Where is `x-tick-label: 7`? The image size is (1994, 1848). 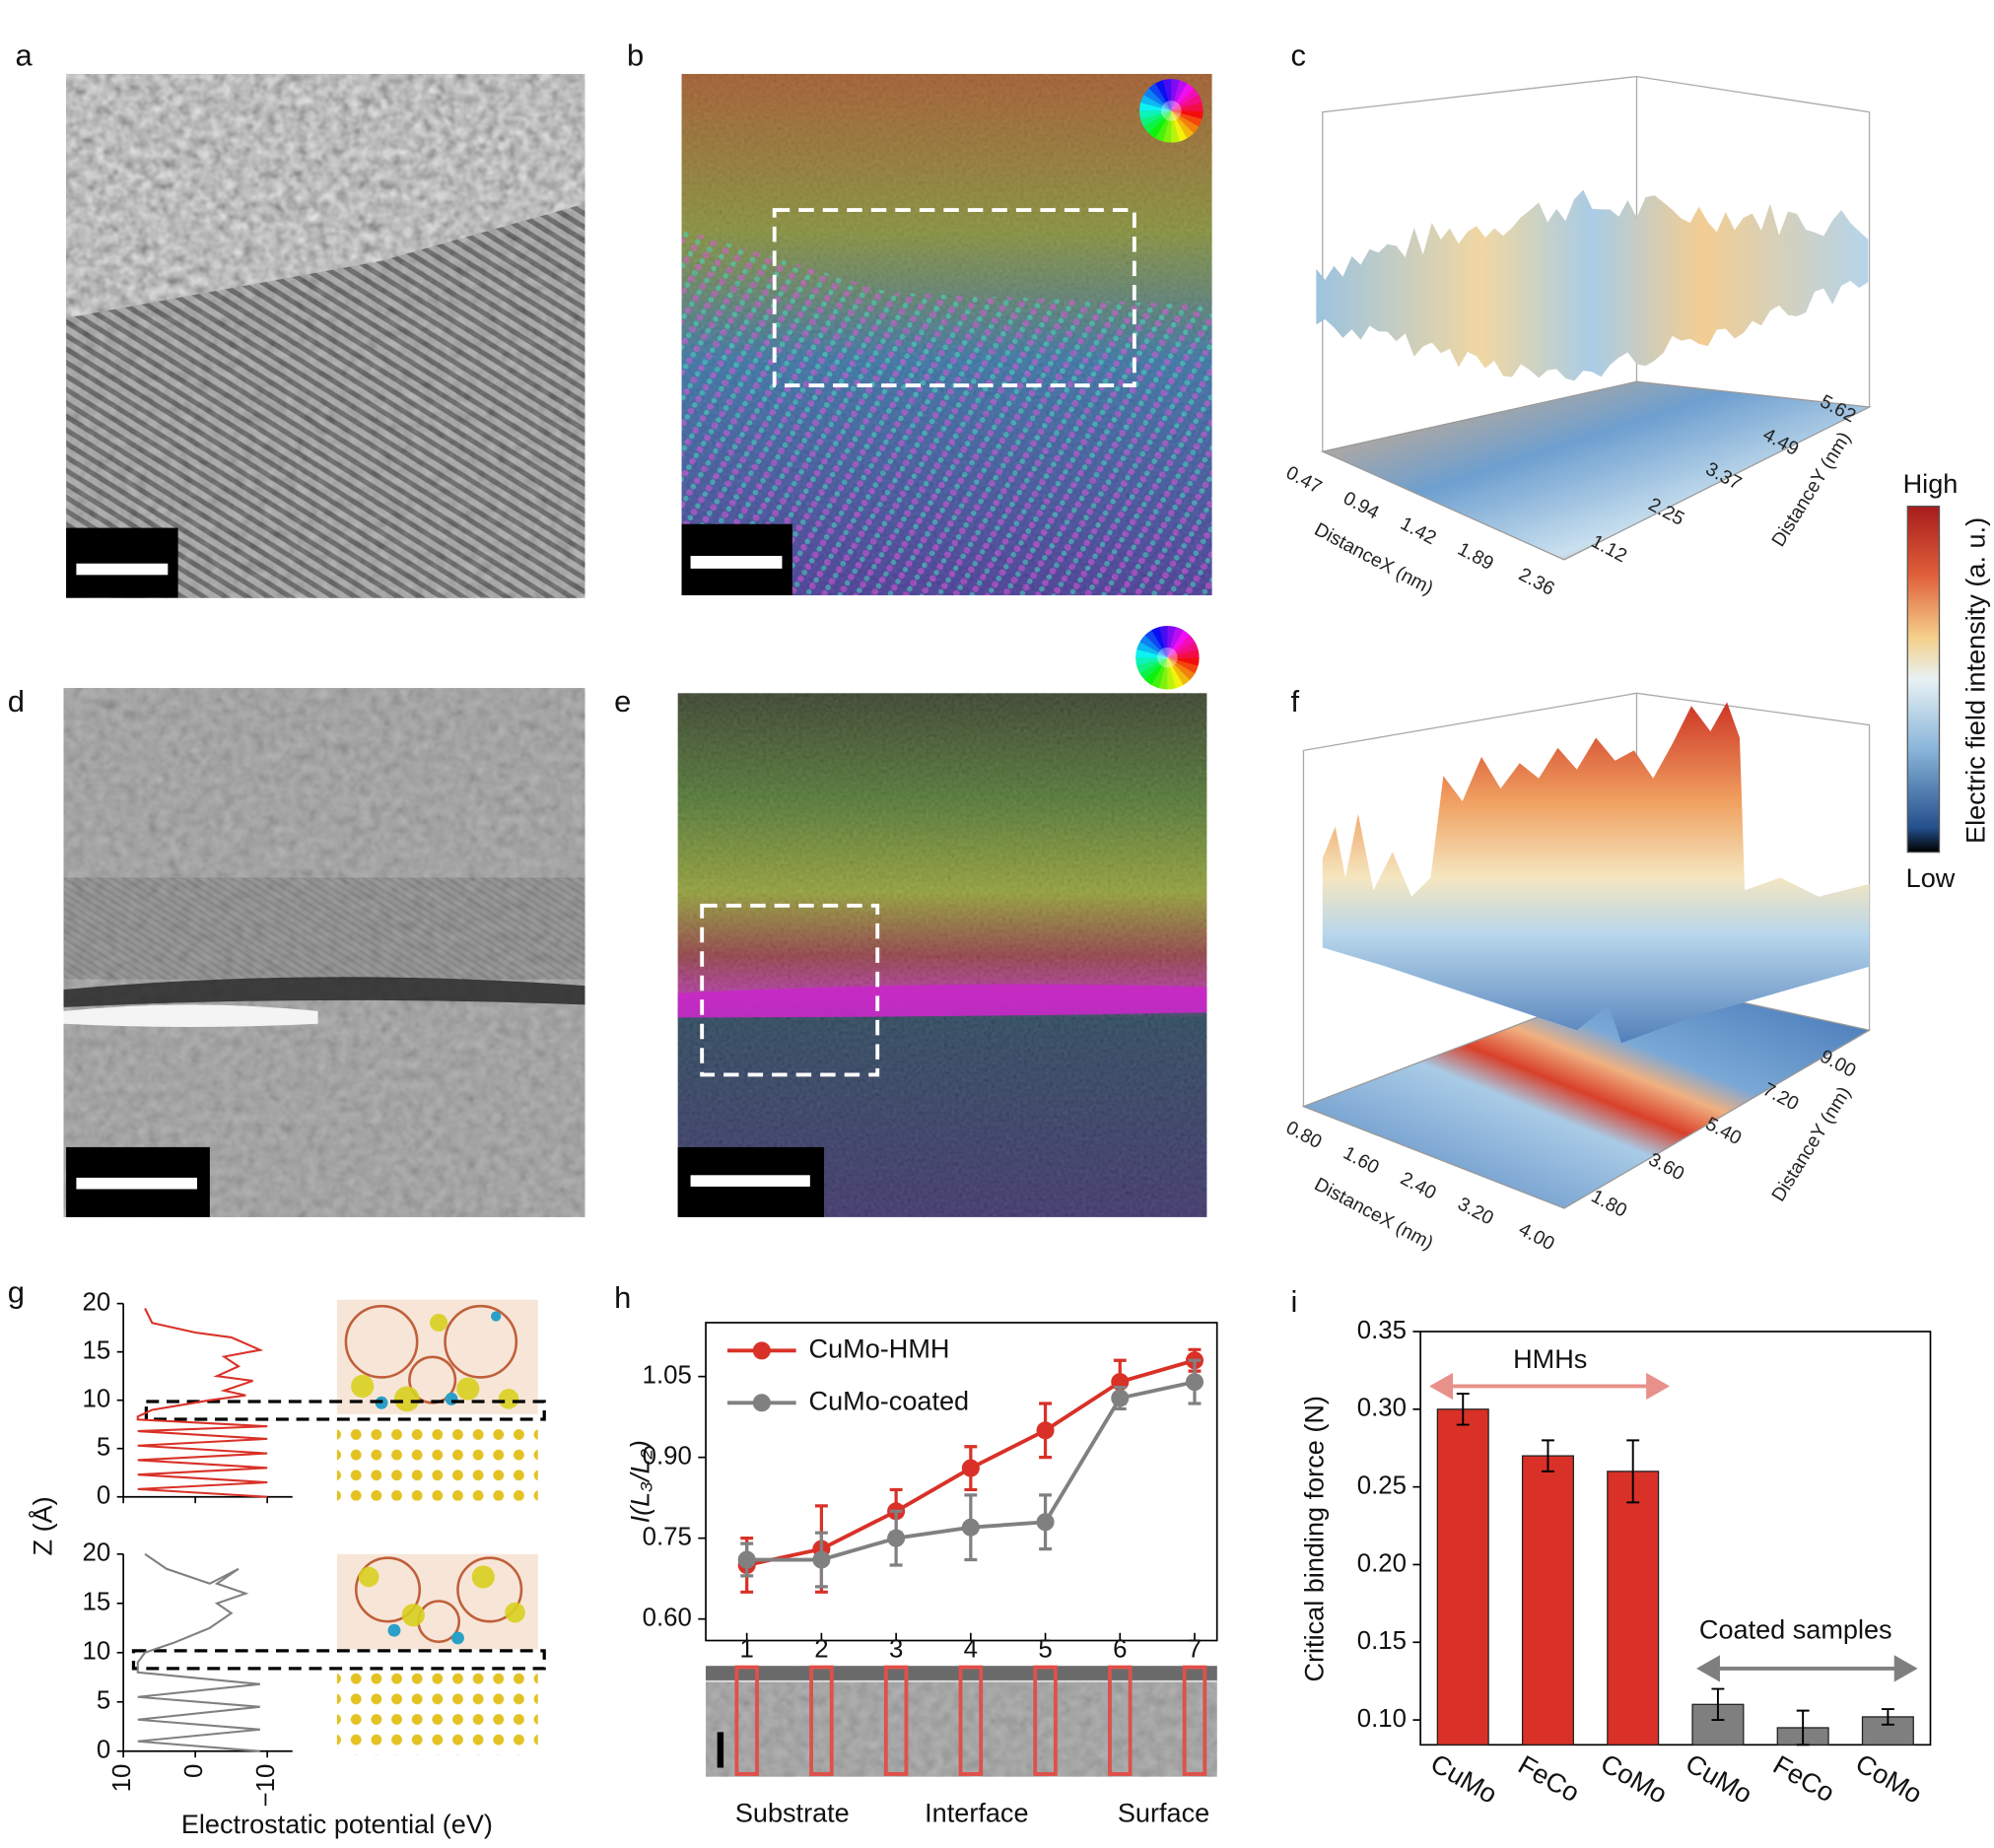 x-tick-label: 7 is located at coordinates (1195, 1650).